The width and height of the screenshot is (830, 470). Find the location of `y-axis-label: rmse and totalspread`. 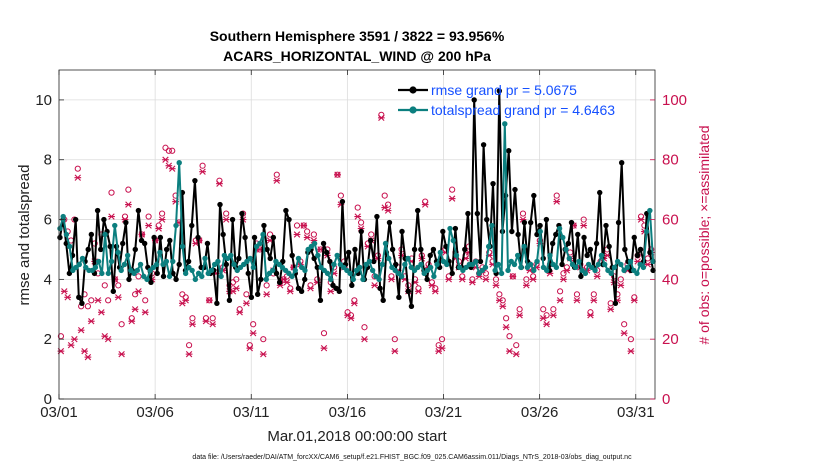

y-axis-label: rmse and totalspread is located at coordinates (24, 235).